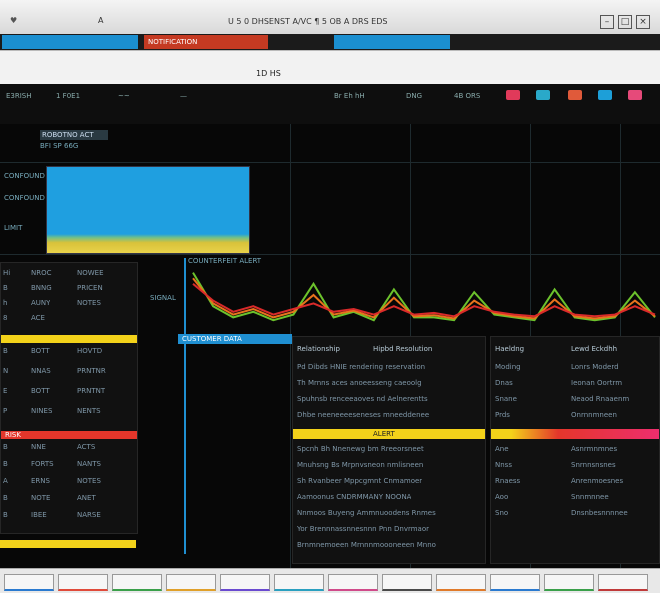 This screenshot has height=593, width=660. Describe the element at coordinates (69, 396) in the screenshot. I see `table-row: E BOTT PRNTNT` at that location.